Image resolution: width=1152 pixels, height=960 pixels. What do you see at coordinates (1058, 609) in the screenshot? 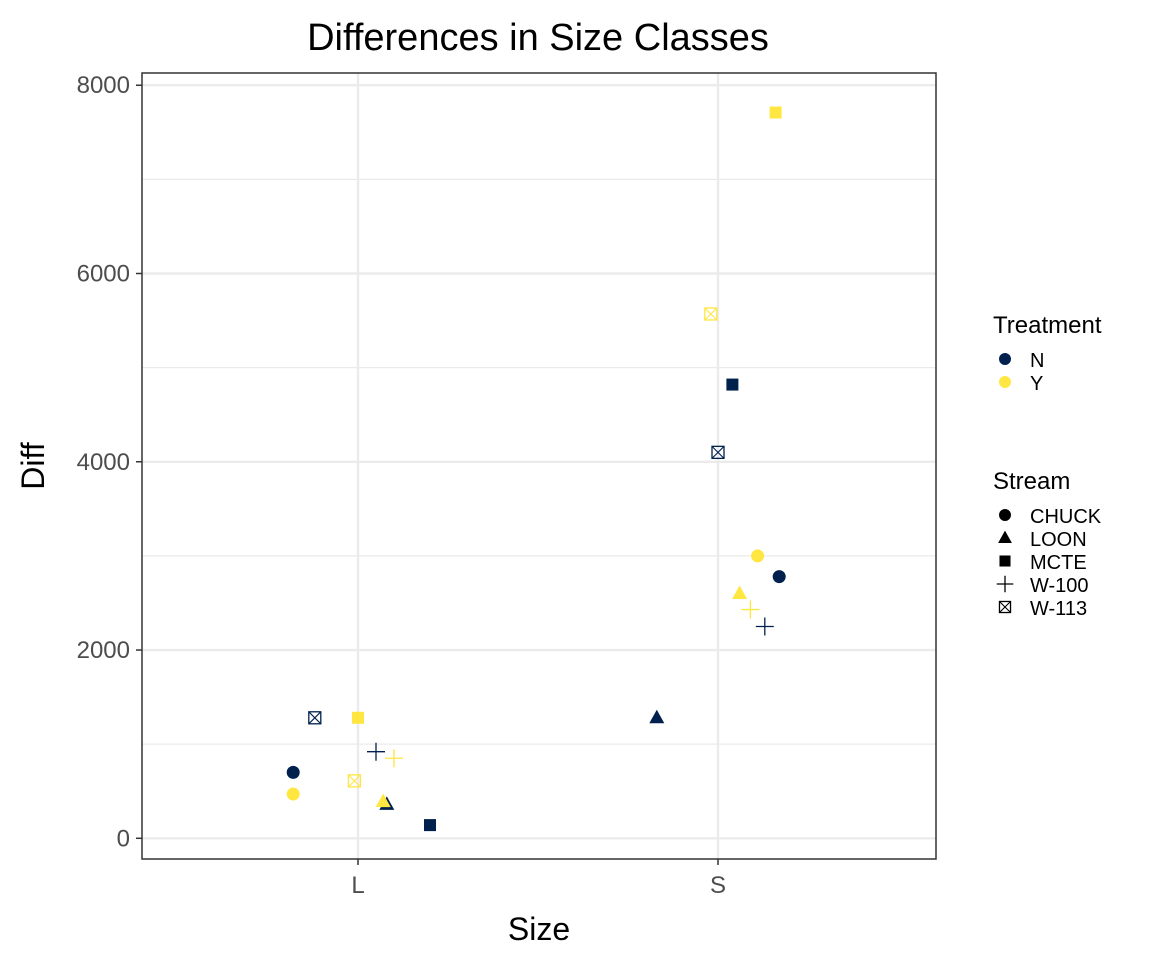
I see `legend-label: W-113` at bounding box center [1058, 609].